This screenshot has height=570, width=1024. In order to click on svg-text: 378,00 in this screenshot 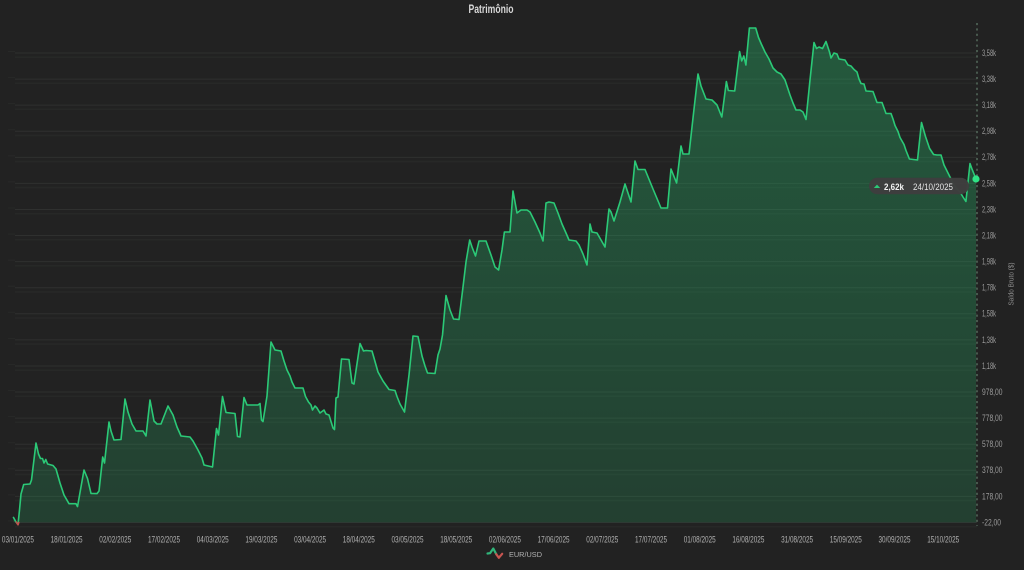, I will do `click(992, 470)`.